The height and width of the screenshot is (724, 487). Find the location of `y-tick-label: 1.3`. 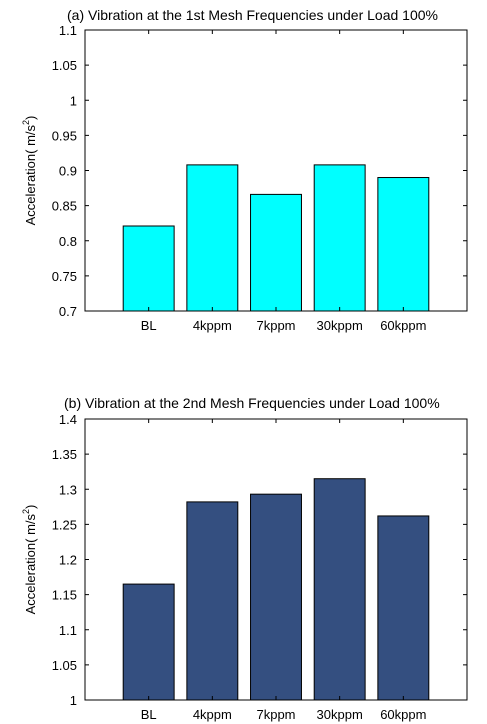

y-tick-label: 1.3 is located at coordinates (68, 489).